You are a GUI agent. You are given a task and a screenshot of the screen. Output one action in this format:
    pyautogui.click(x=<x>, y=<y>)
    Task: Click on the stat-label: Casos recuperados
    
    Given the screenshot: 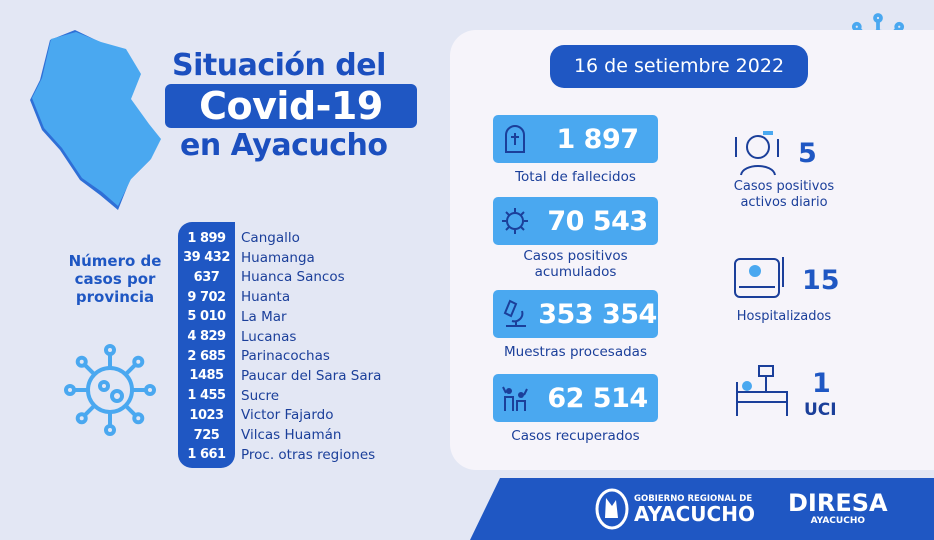 What is the action you would take?
    pyautogui.click(x=575, y=436)
    